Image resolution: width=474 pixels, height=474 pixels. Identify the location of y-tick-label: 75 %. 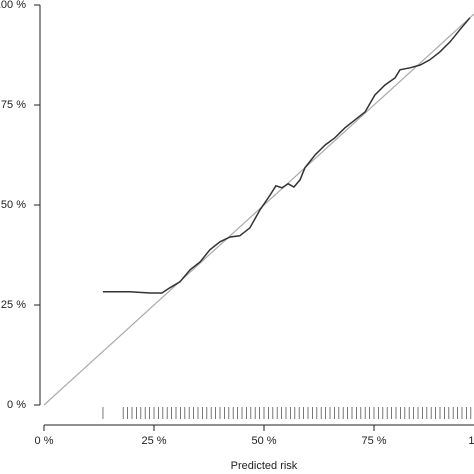
(13, 105).